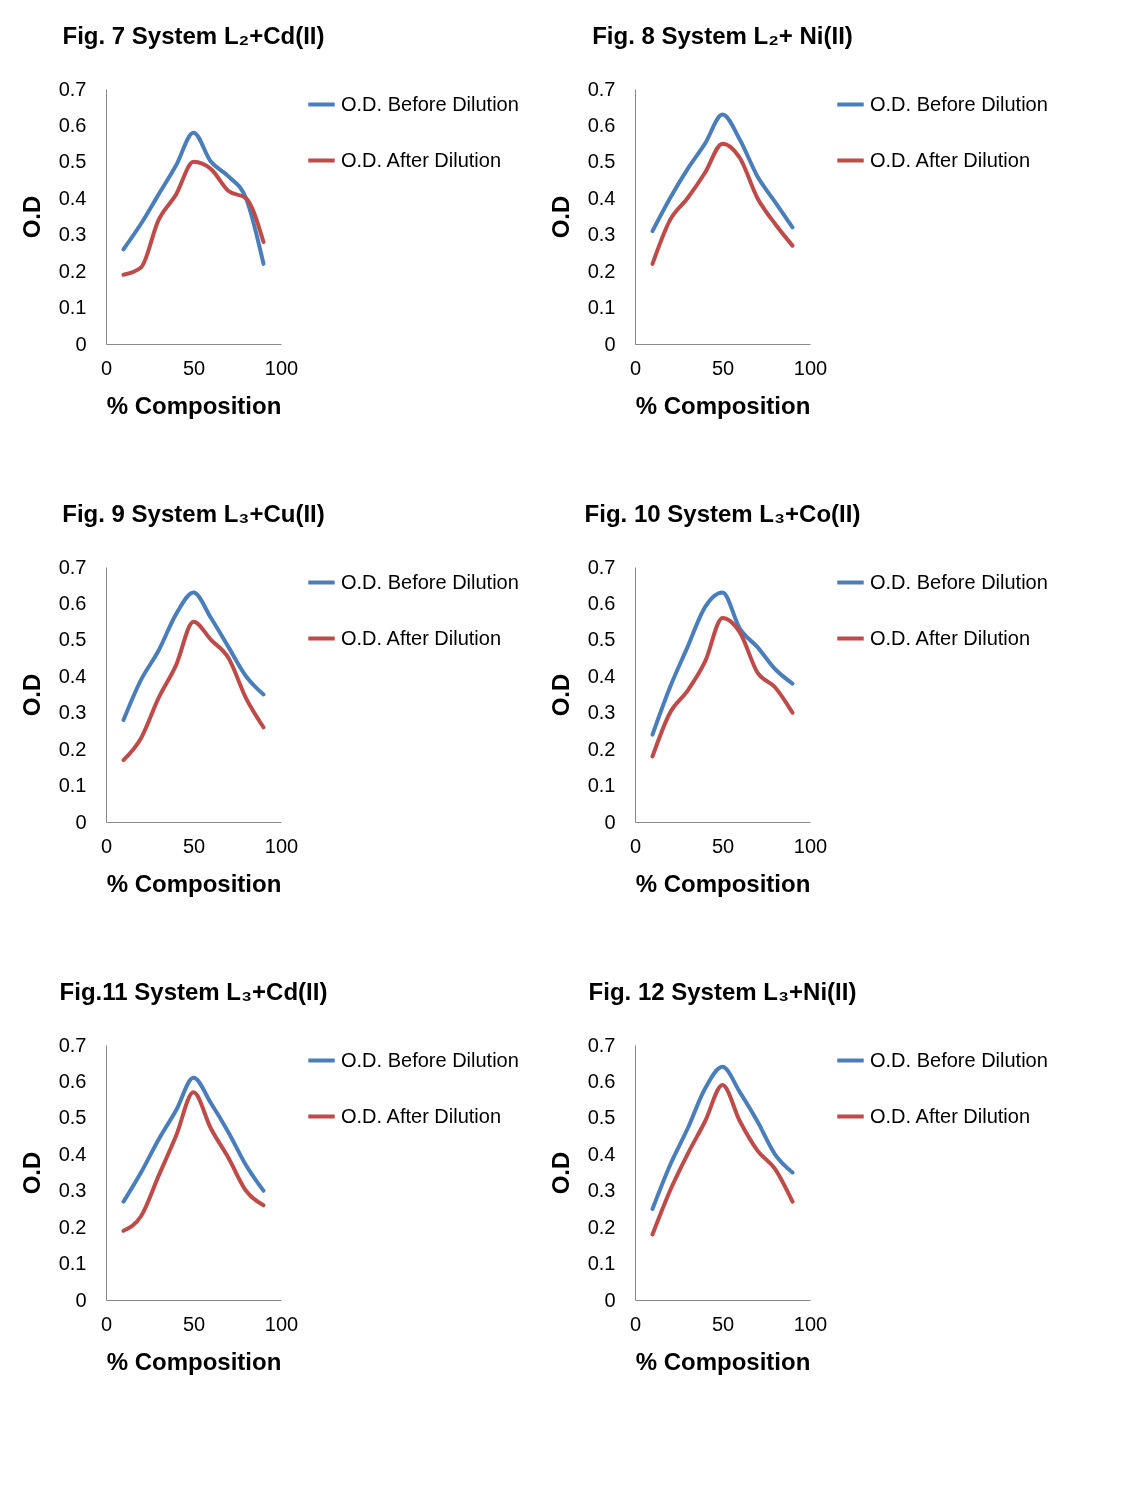  Describe the element at coordinates (722, 513) in the screenshot. I see `chart-title: Fig. 10 System L₃+Co(II)` at that location.